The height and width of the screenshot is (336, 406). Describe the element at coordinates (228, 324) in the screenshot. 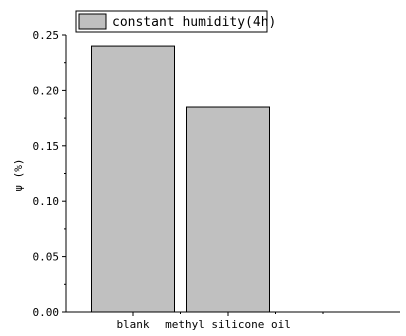

I see `x-tick-label: methyl silicone oil` at that location.